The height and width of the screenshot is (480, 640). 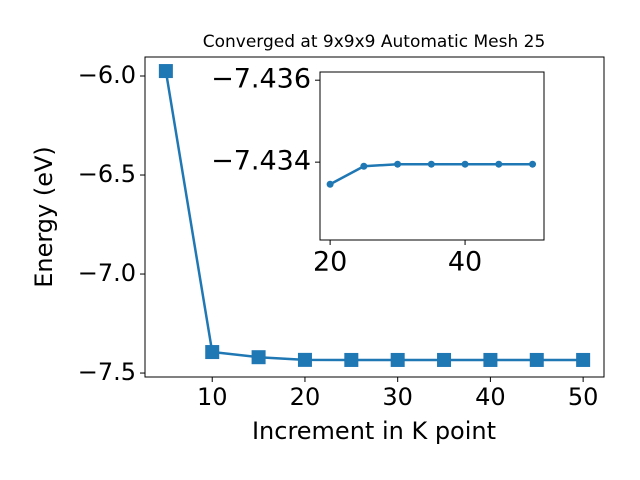 I want to click on x-tick-label: 20, so click(x=305, y=397).